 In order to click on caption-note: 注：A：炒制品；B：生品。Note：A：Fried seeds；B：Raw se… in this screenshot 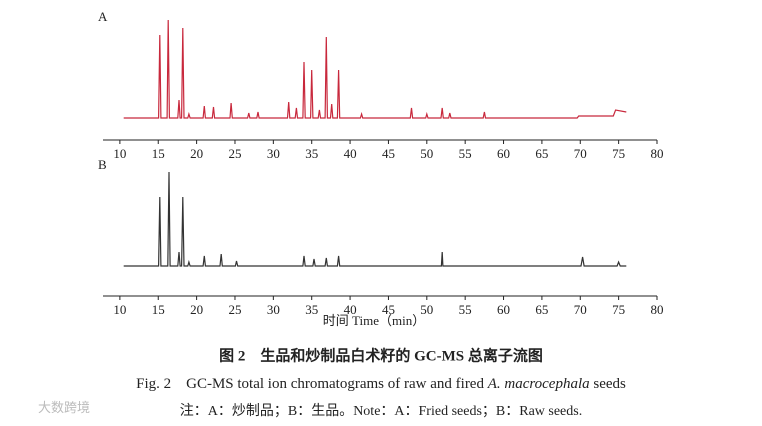, I will do `click(381, 411)`.